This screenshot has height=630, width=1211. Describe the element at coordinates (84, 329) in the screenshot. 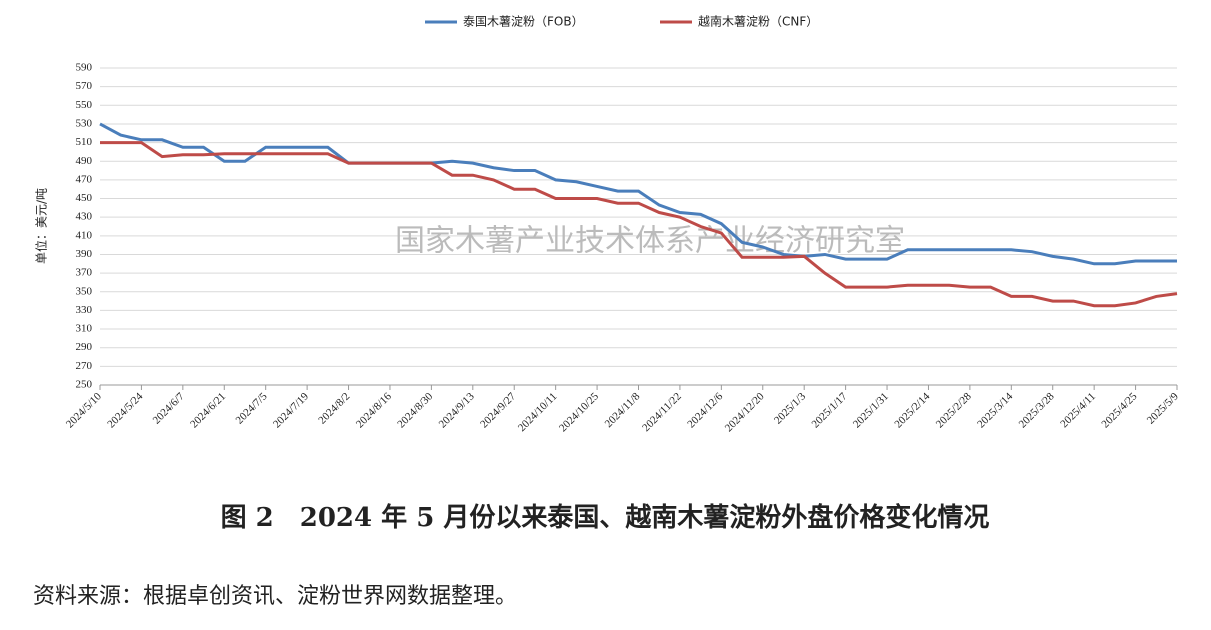

I see `y-tick-label: 310` at that location.